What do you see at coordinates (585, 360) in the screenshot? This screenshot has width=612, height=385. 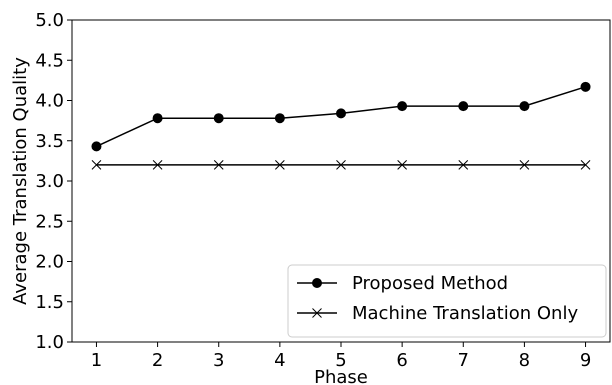 I see `x-tick-label: 9` at bounding box center [585, 360].